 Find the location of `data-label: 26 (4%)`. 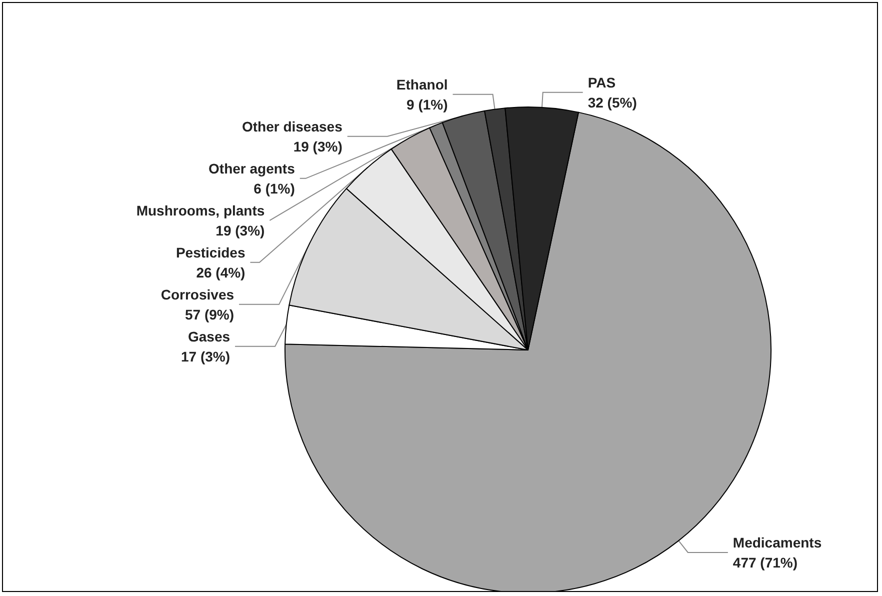

data-label: 26 (4%) is located at coordinates (221, 272).